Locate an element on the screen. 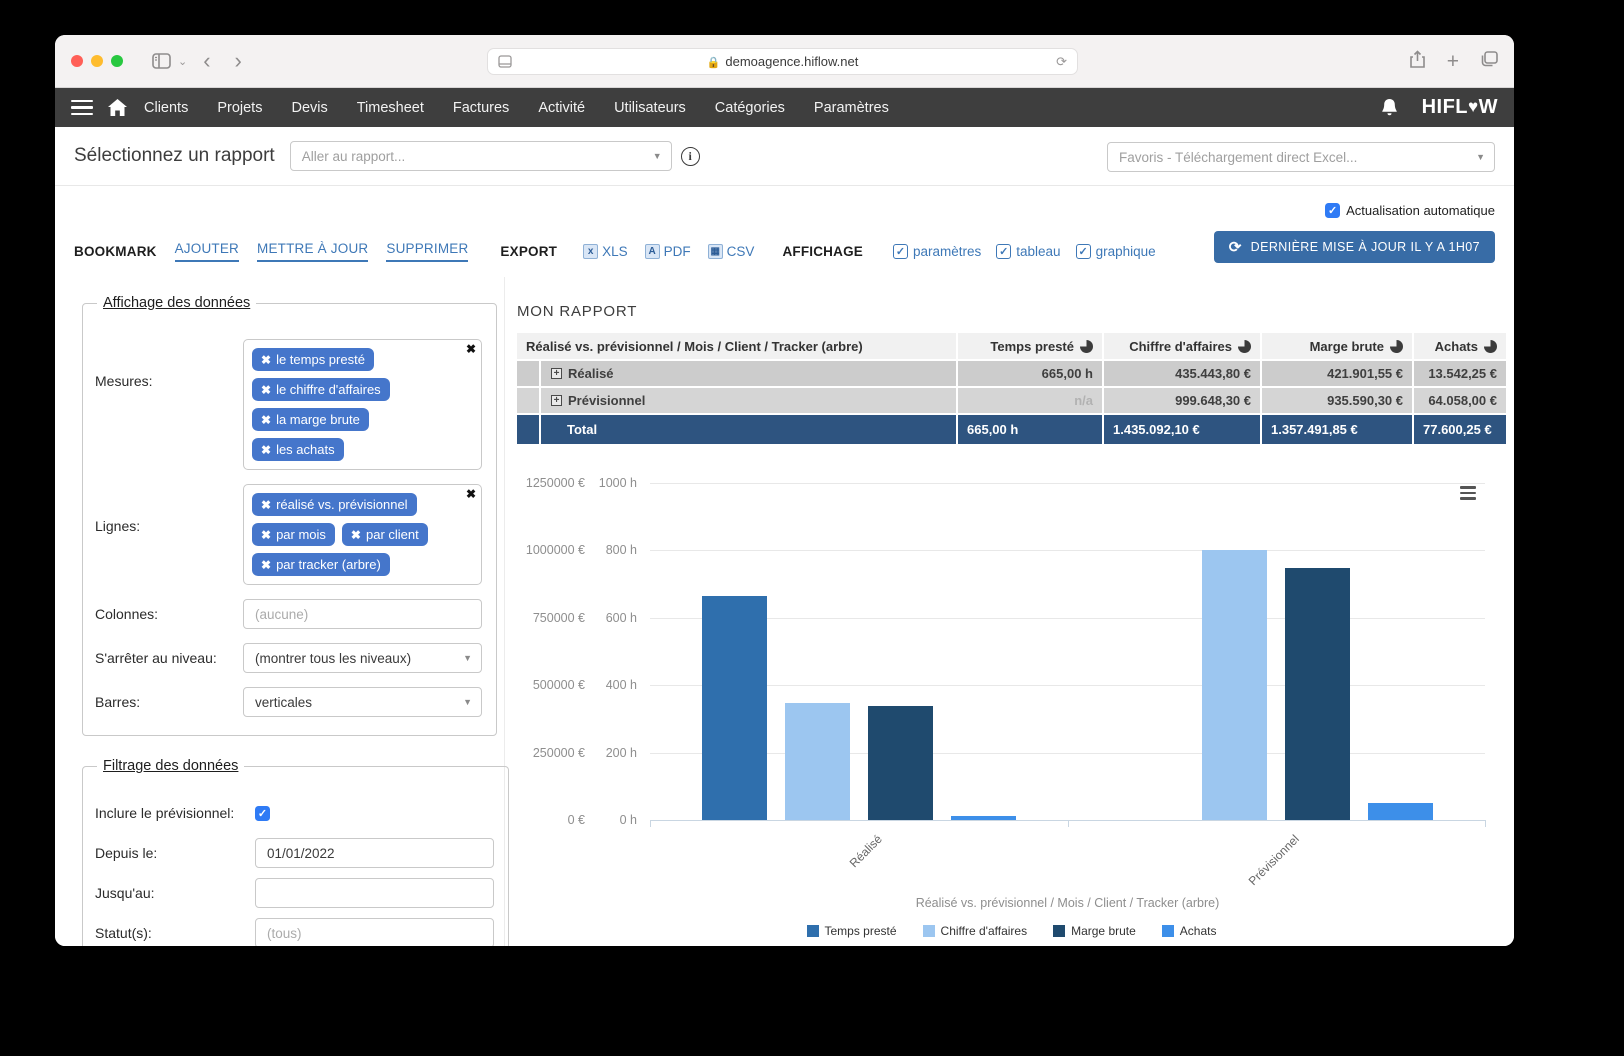  nav-item-paramtres: Paramètres is located at coordinates (851, 107).